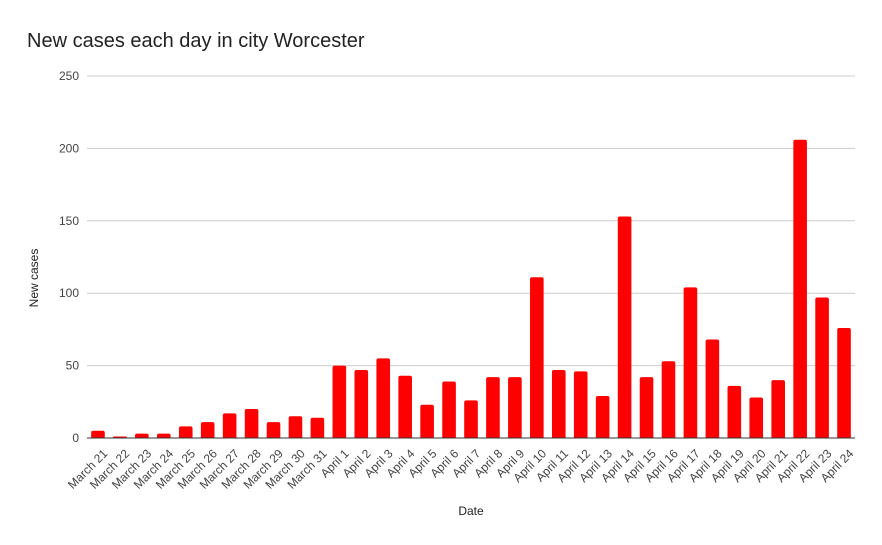 The width and height of the screenshot is (882, 545). I want to click on y-tick-label: 100, so click(69, 293).